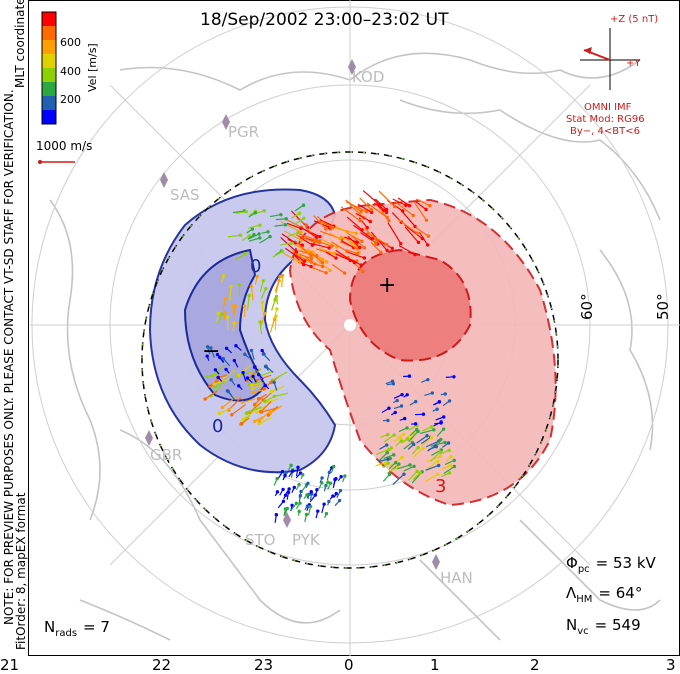 This screenshot has height=674, width=680. What do you see at coordinates (263, 665) in the screenshot?
I see `mlt-tick-23: 23` at bounding box center [263, 665].